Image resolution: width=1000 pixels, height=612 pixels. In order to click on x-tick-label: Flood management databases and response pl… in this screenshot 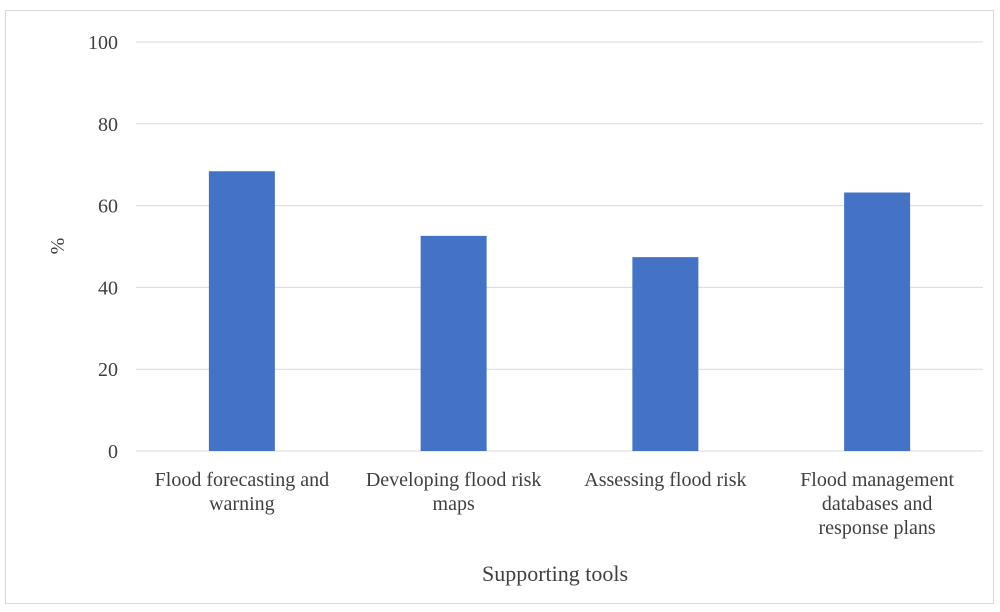, I will do `click(877, 504)`.